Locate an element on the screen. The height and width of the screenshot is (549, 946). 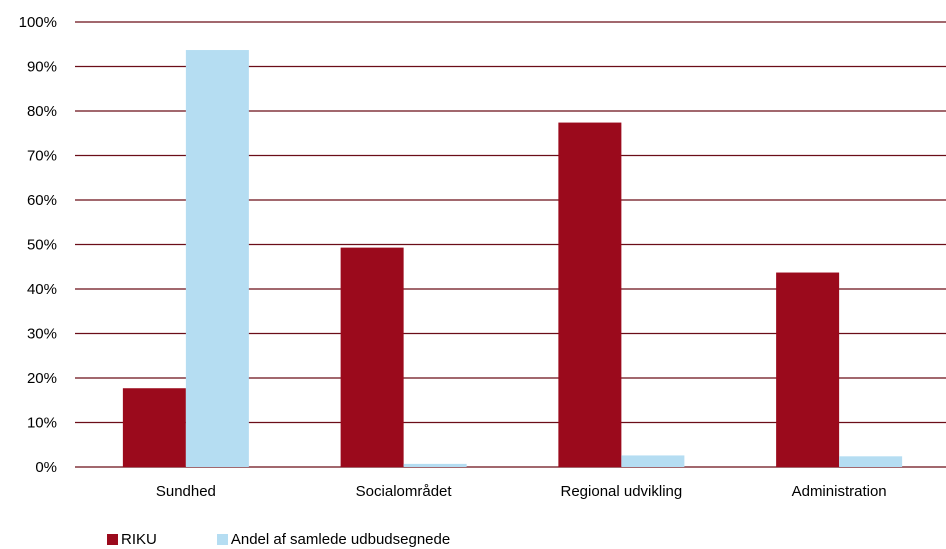
legend: RIKU Andel af samlede udbudsegnede is located at coordinates (308, 539).